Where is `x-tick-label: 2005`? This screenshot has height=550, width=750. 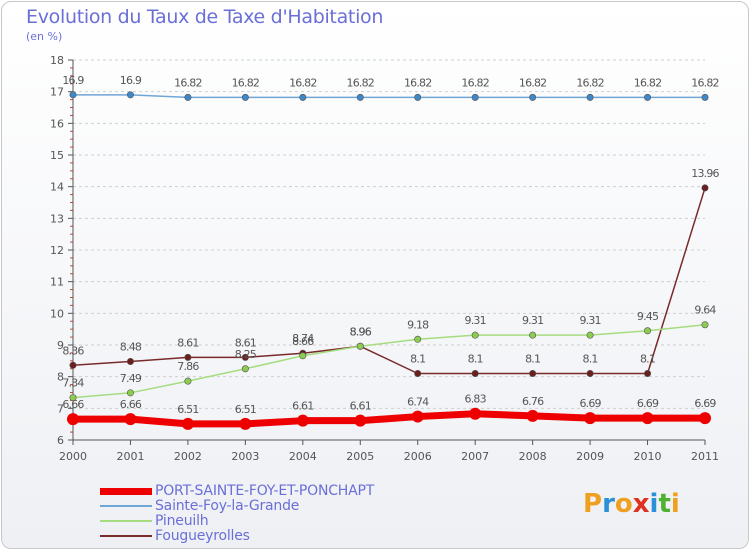 x-tick-label: 2005 is located at coordinates (360, 456).